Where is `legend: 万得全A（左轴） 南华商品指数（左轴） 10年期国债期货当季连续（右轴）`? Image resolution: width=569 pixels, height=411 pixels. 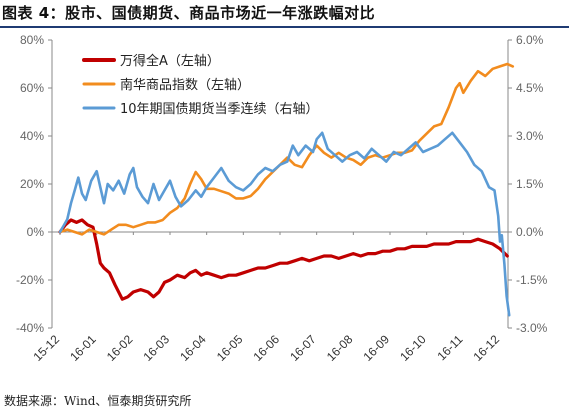 legend: 万得全A（左轴） 南华商品指数（左轴） 10年期国债期货当季连续（右轴） is located at coordinates (200, 85).